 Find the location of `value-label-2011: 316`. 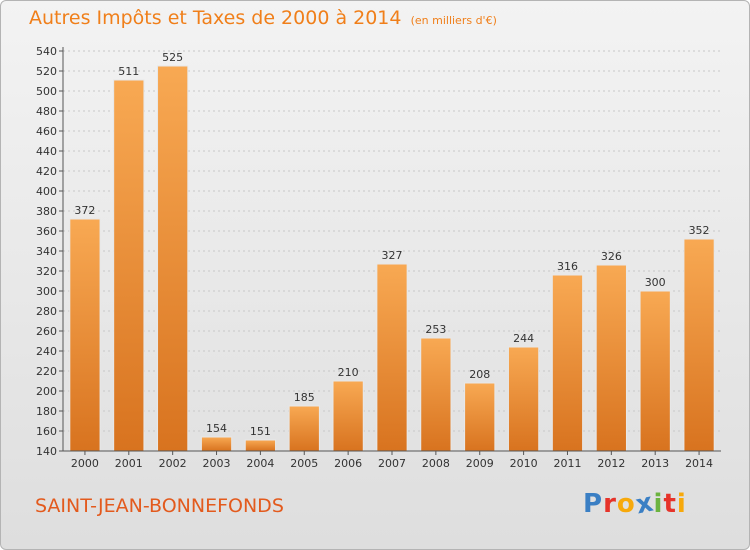

value-label-2011: 316 is located at coordinates (567, 266).